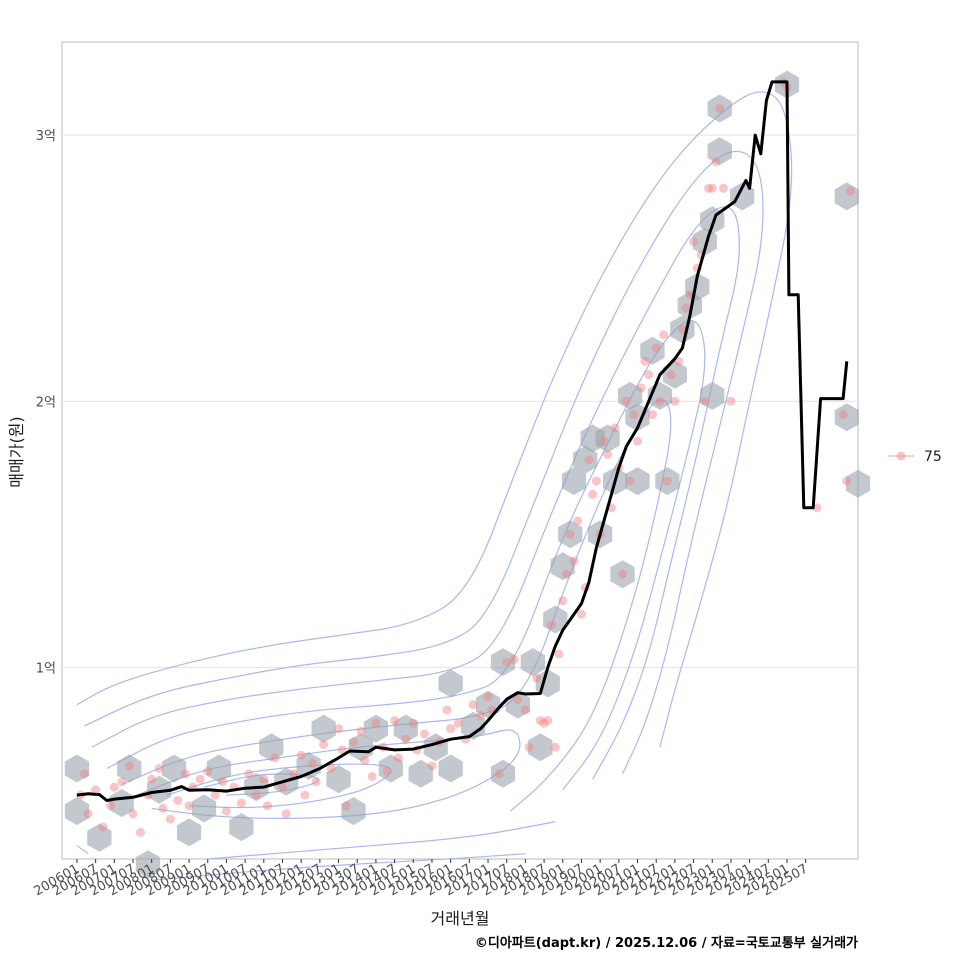 This screenshot has height=960, width=960. What do you see at coordinates (460, 918) in the screenshot?
I see `x-axis-title: 거래년월` at bounding box center [460, 918].